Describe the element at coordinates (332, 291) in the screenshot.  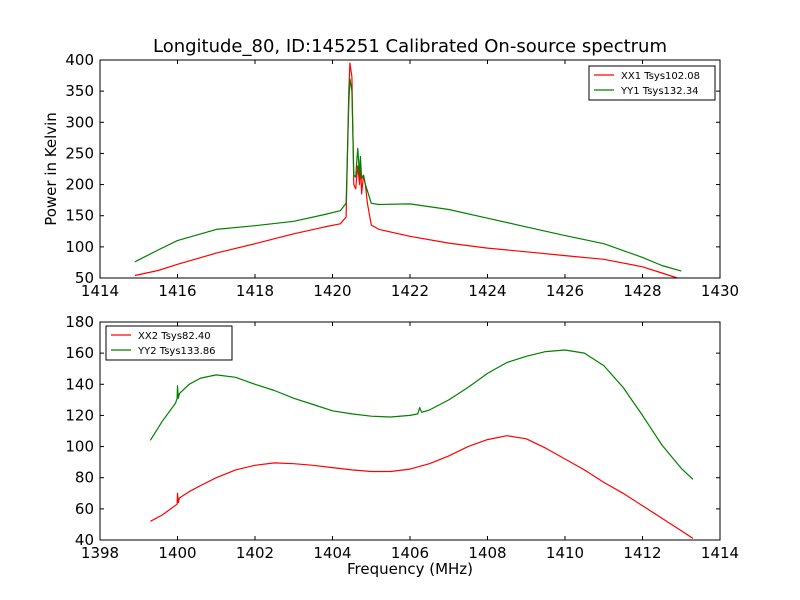
I see `x-tick-label: 1420` at that location.